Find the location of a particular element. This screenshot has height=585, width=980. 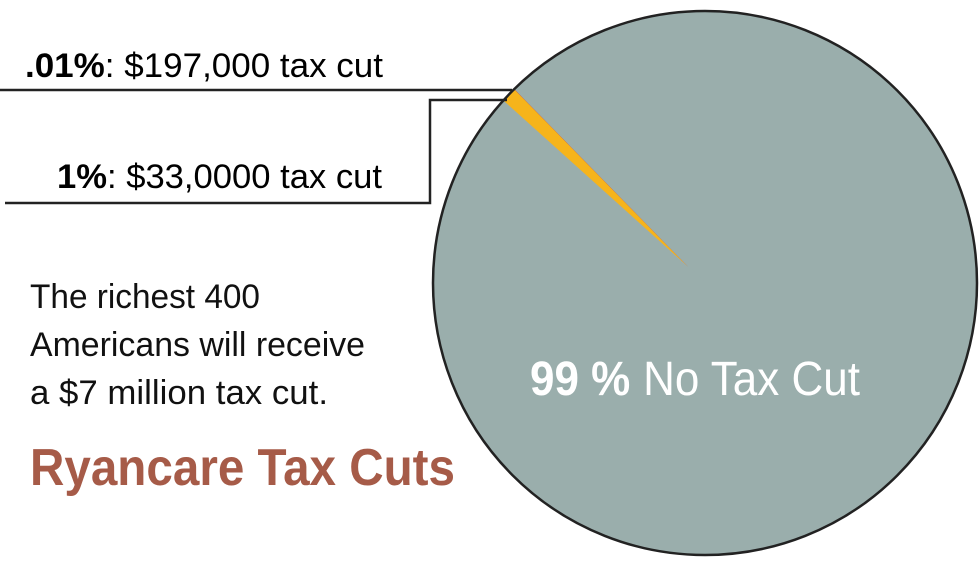

slice-label: 99 %No Tax Cut is located at coordinates (695, 379).